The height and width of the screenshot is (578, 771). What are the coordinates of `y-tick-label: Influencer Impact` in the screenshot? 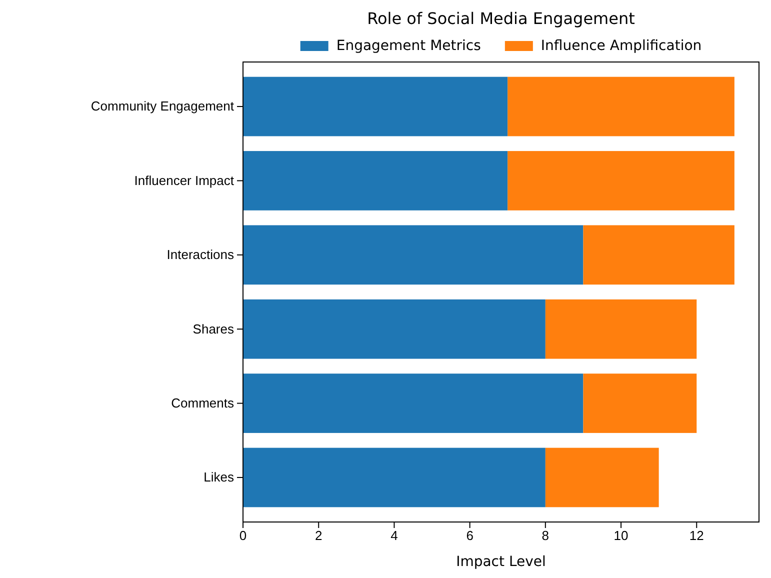 It's located at (184, 180).